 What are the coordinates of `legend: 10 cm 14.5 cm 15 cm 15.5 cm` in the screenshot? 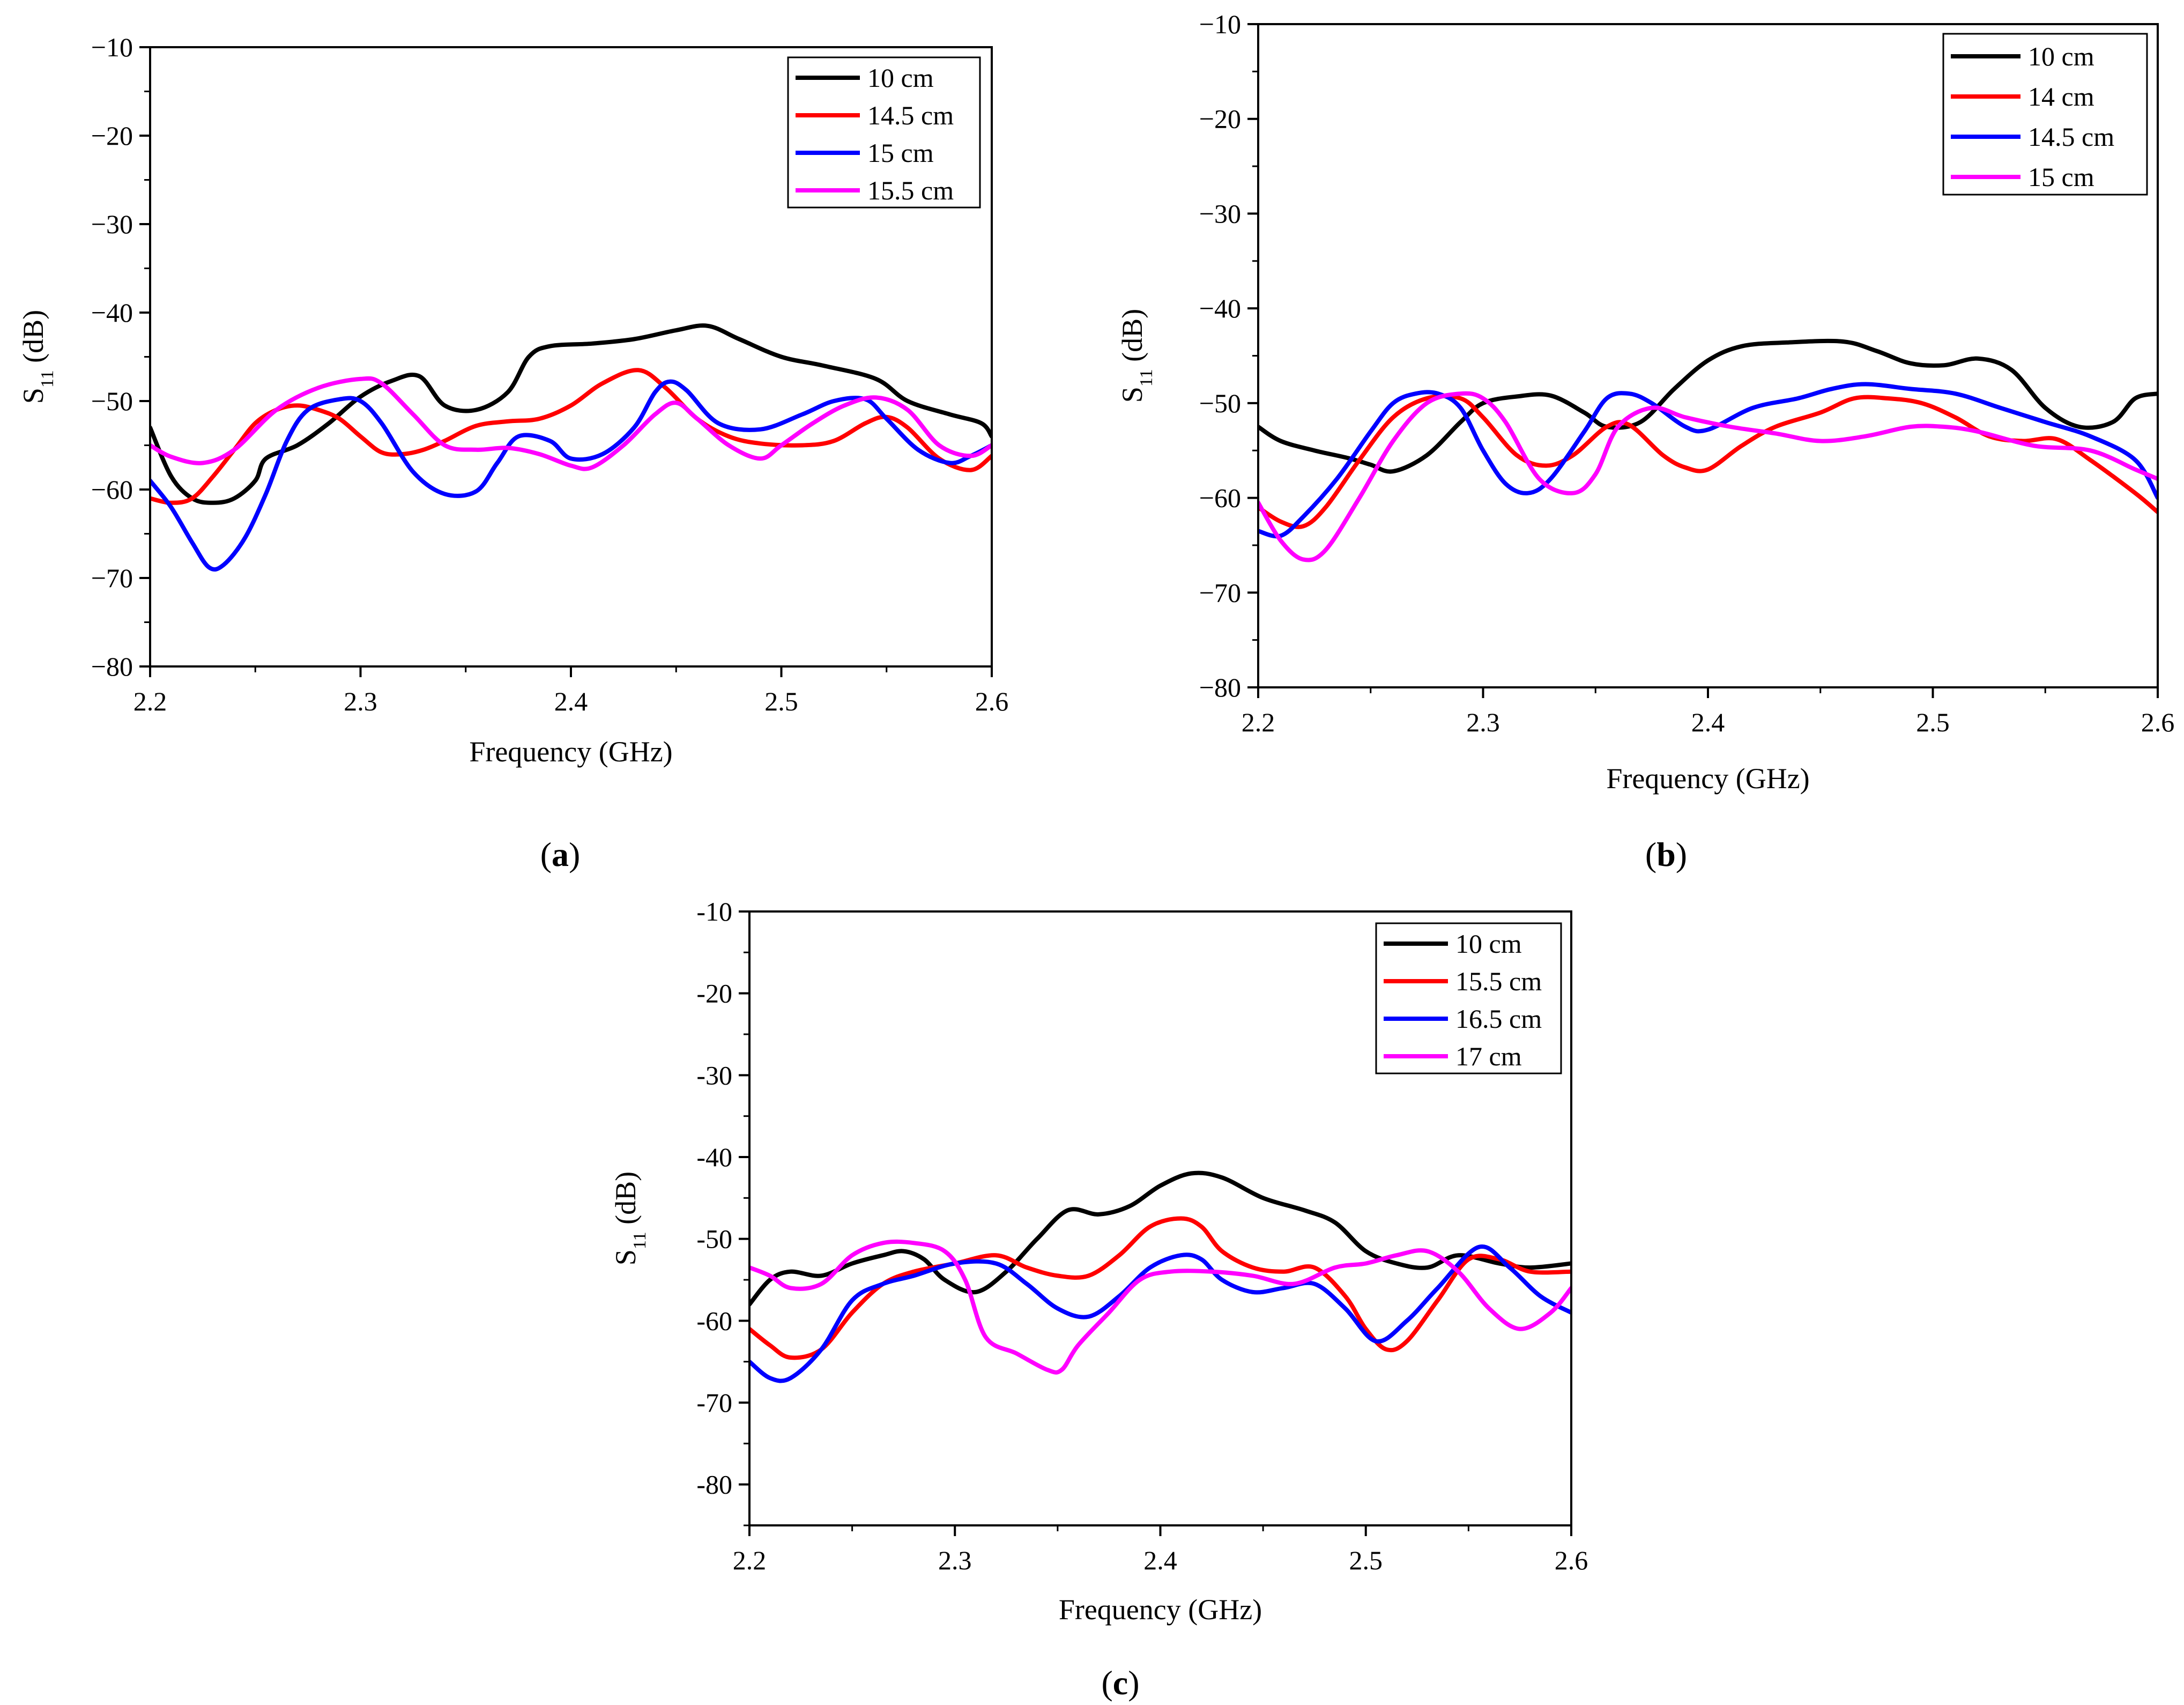 It's located at (884, 132).